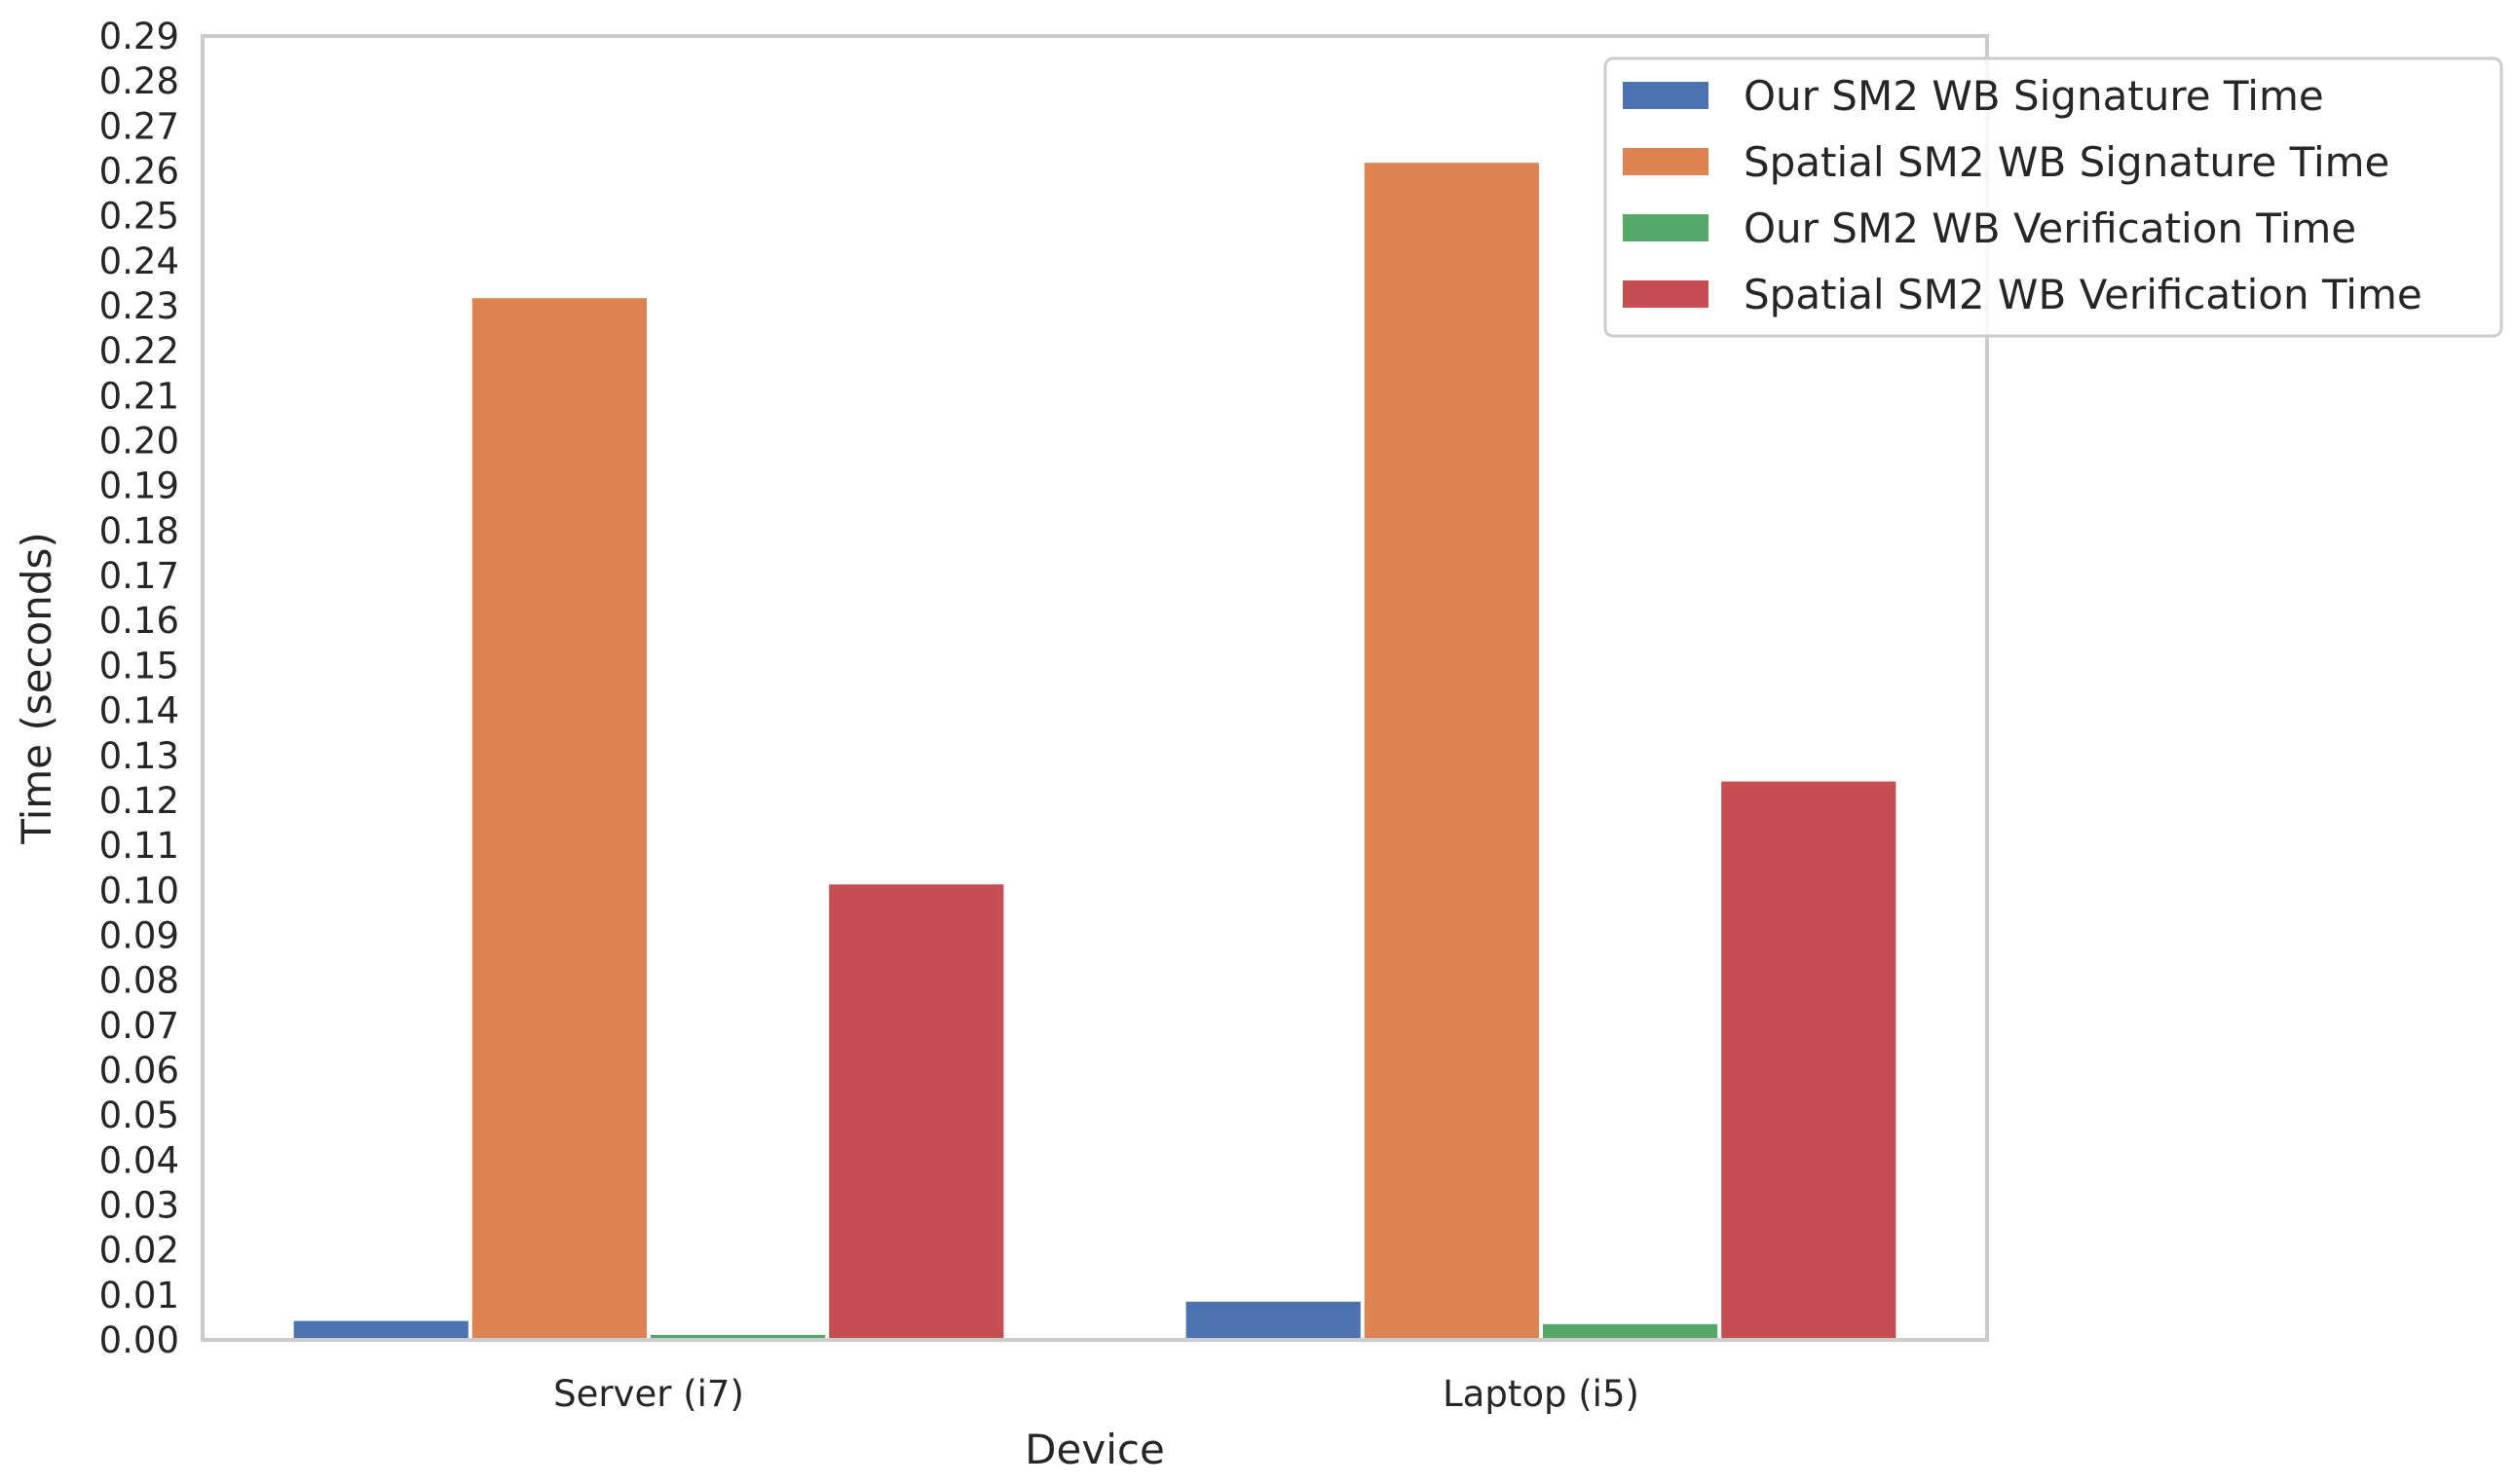  What do you see at coordinates (139, 1340) in the screenshot?
I see `y-tick-label: 0.00` at bounding box center [139, 1340].